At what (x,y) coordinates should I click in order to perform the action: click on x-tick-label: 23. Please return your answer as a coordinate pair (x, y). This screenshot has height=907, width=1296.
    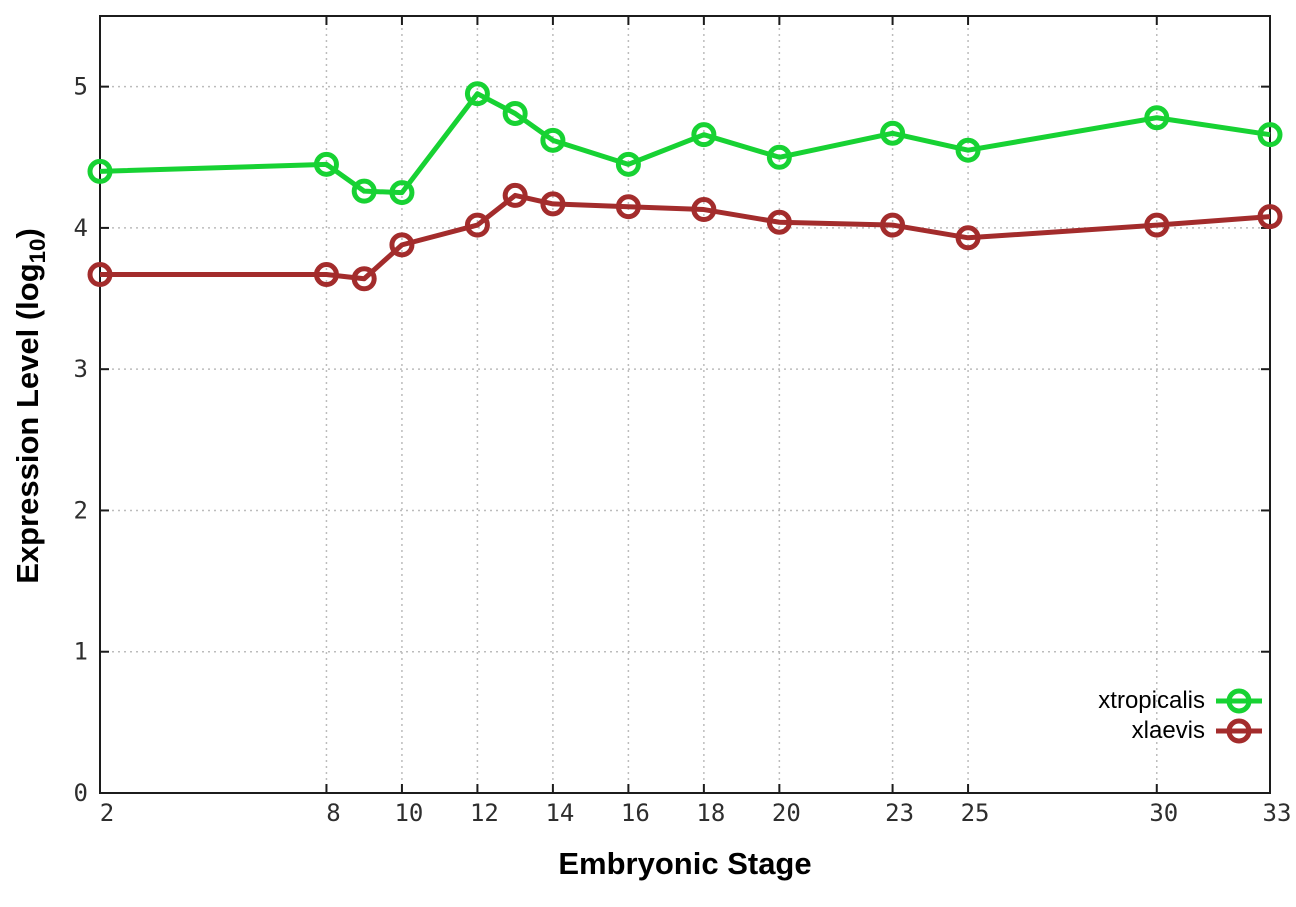
    Looking at the image, I should click on (899, 813).